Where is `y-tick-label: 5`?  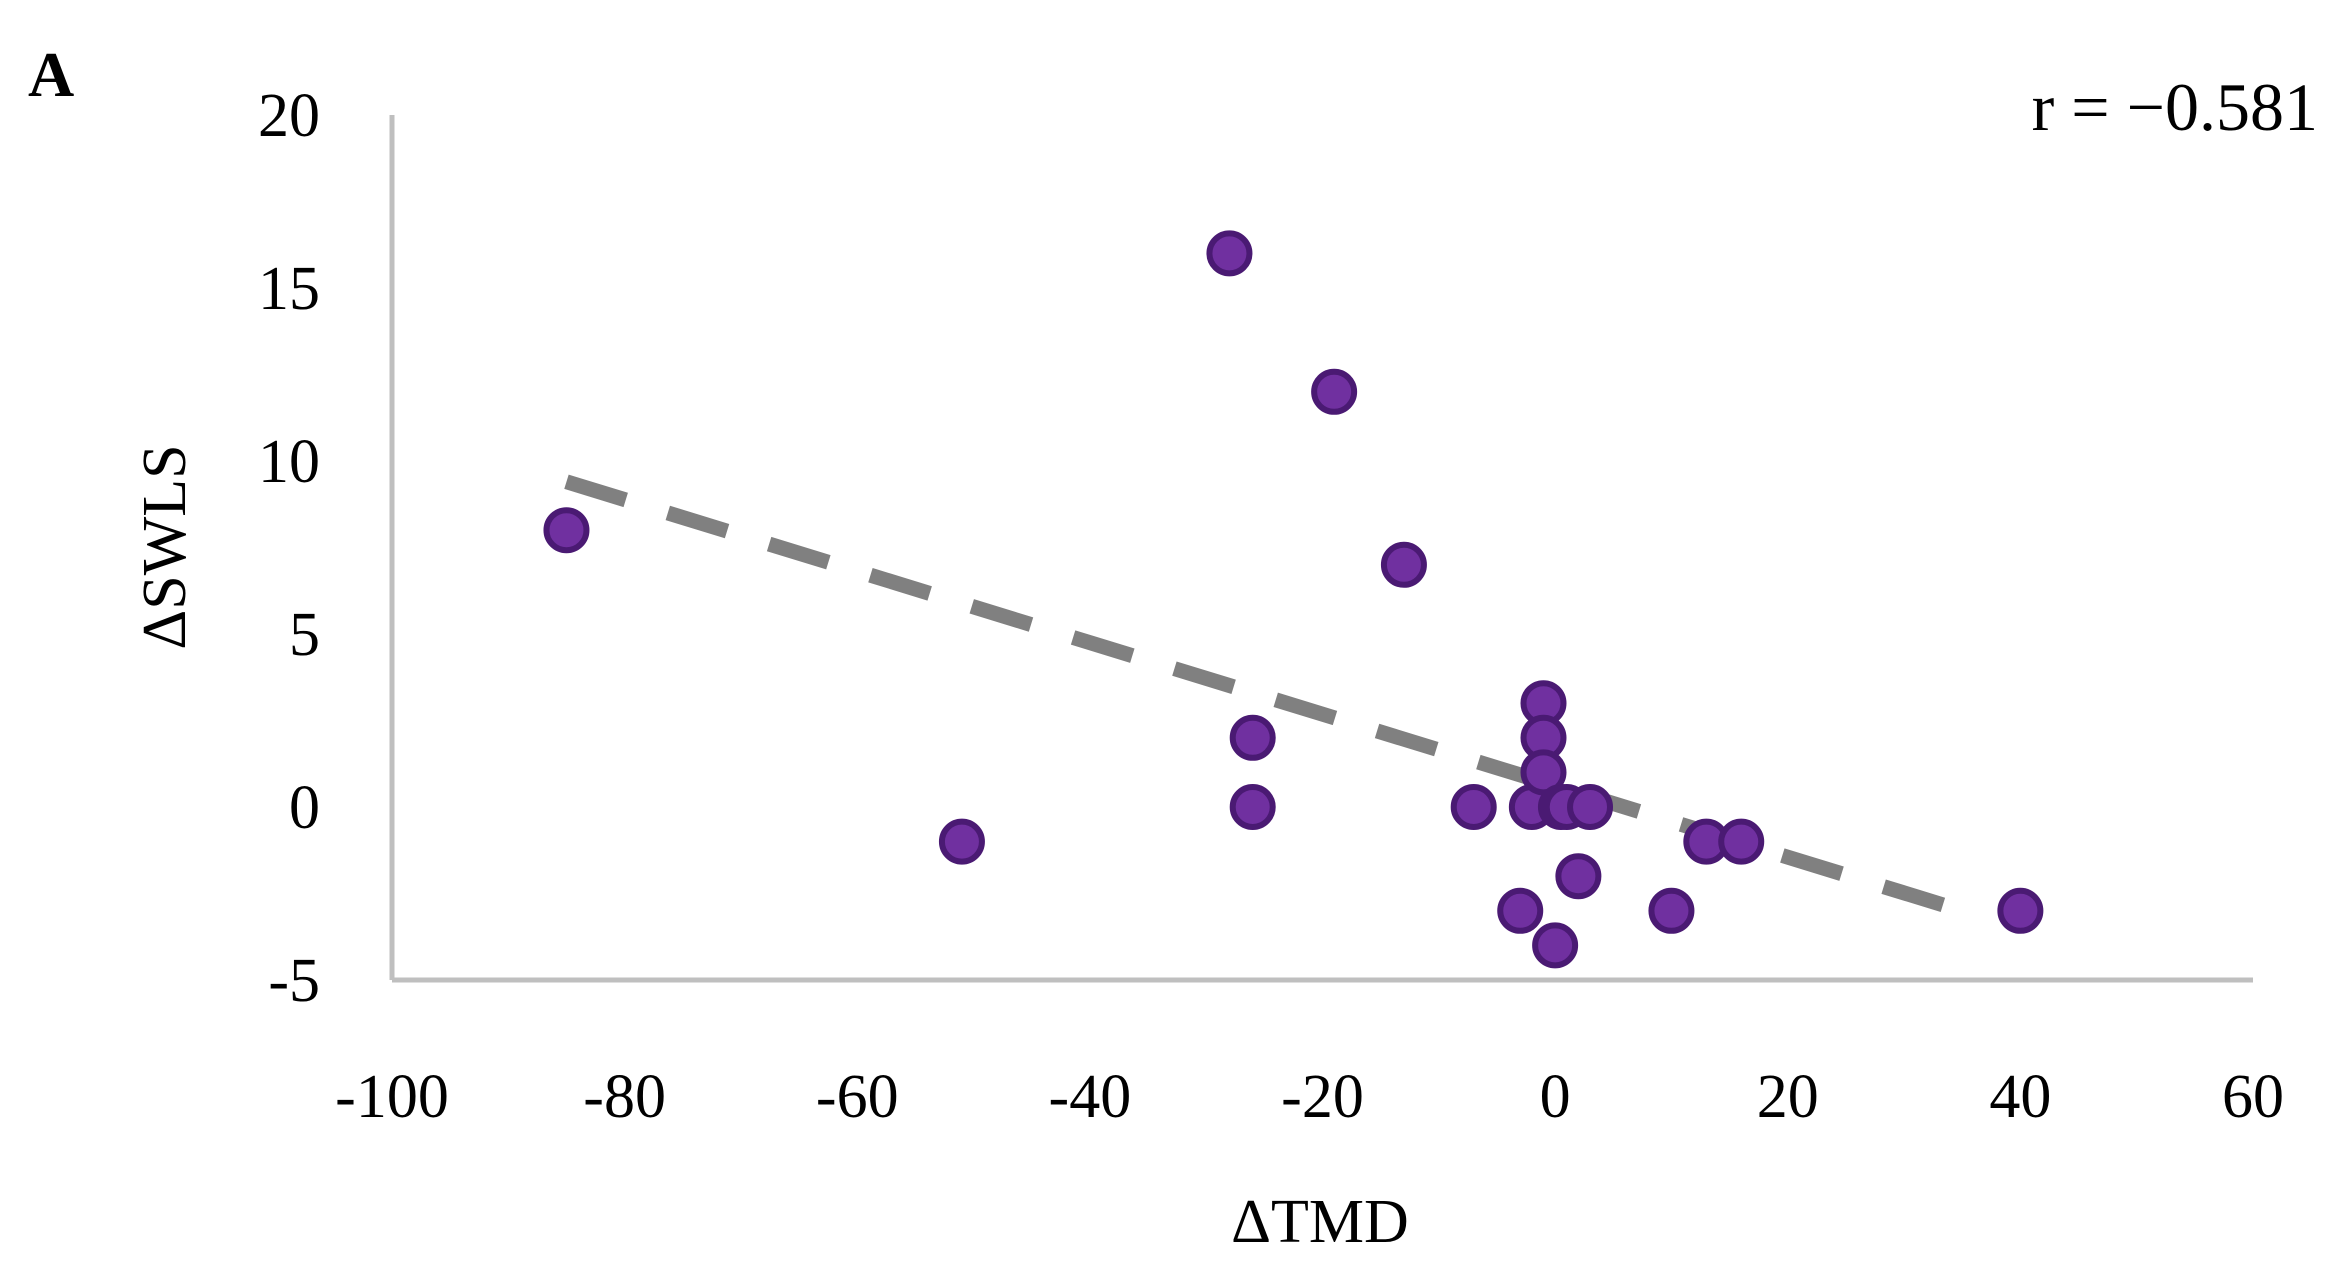
y-tick-label: 5 is located at coordinates (304, 635).